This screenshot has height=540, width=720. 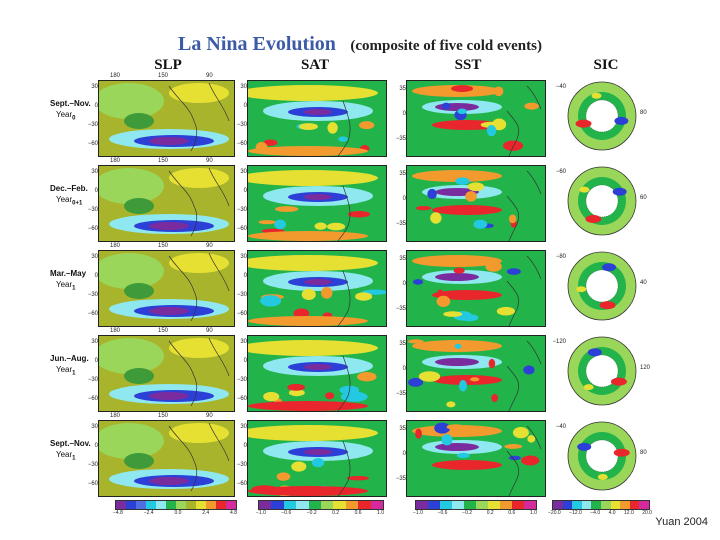 I want to click on row-season: Sept.–Nov., so click(x=70, y=443).